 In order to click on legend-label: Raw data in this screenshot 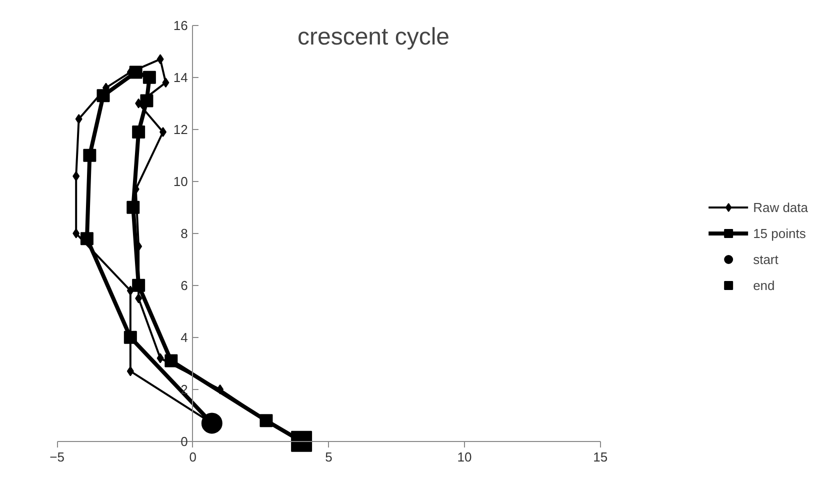, I will do `click(780, 207)`.